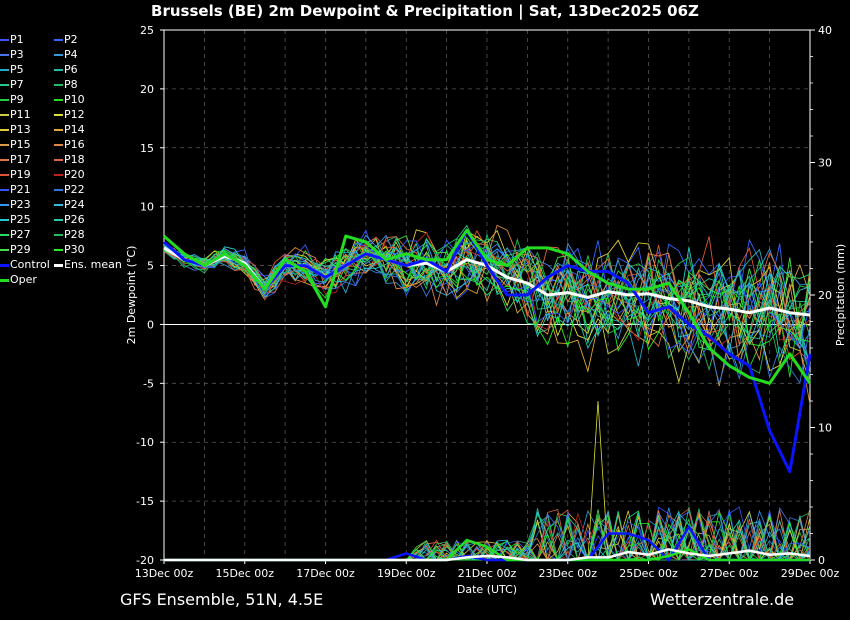  I want to click on member-line-P24, so click(487, 300).